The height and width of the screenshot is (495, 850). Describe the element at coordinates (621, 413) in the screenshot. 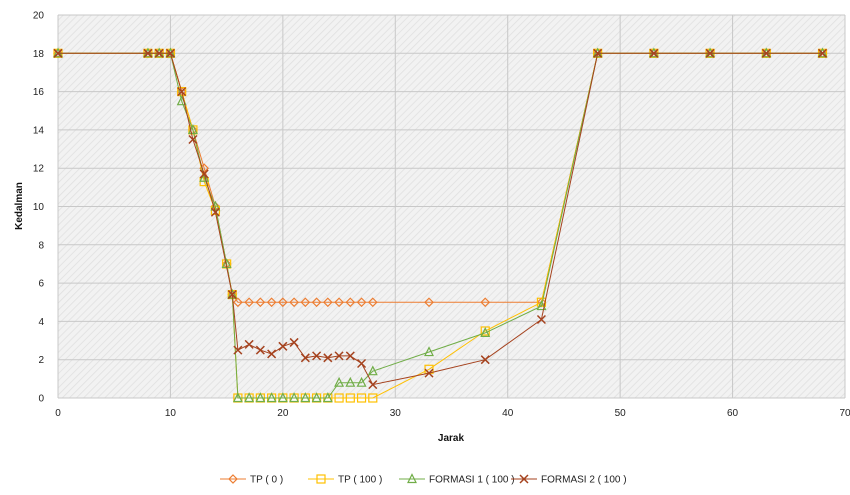

I see `x-tick-label: 50` at that location.